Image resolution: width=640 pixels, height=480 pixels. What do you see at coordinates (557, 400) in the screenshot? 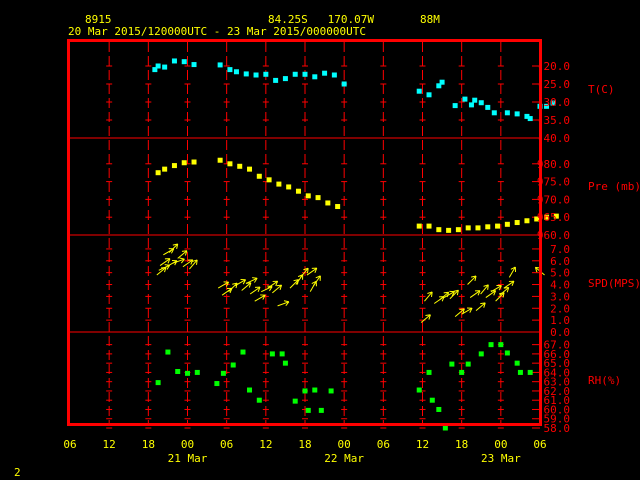
I see `y-tick-label: 61.0` at bounding box center [557, 400].